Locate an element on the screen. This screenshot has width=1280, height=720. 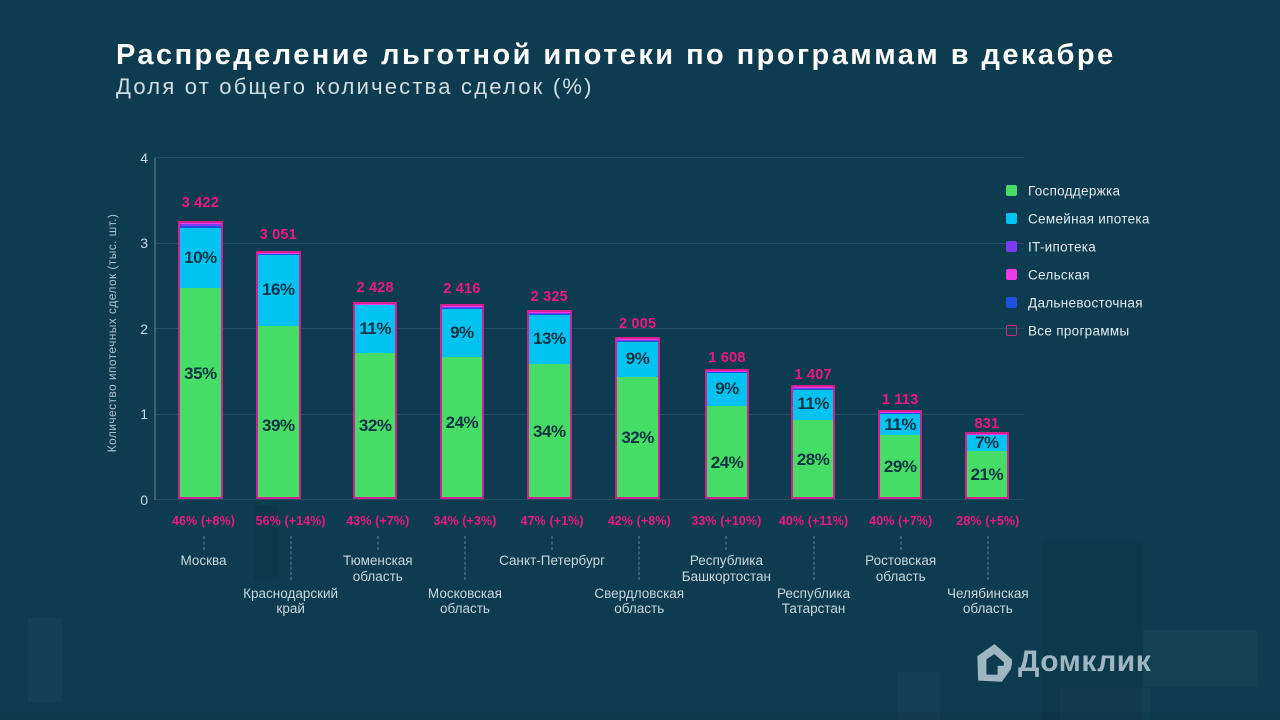
bar-value-label: 1 608 is located at coordinates (727, 358).